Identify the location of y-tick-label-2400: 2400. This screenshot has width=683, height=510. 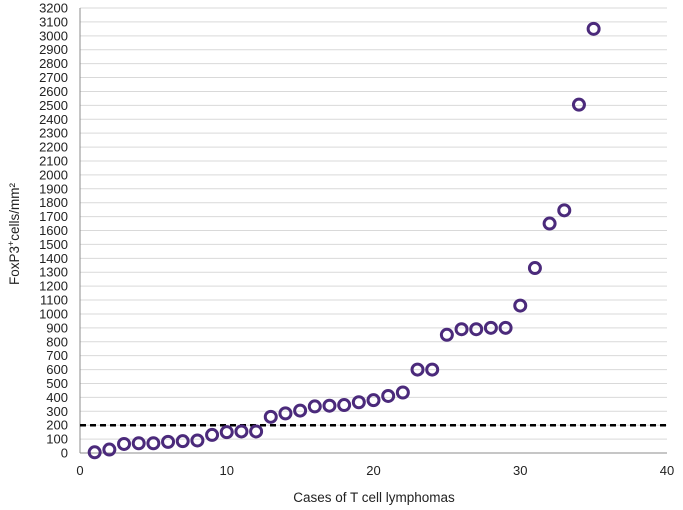
(53, 119).